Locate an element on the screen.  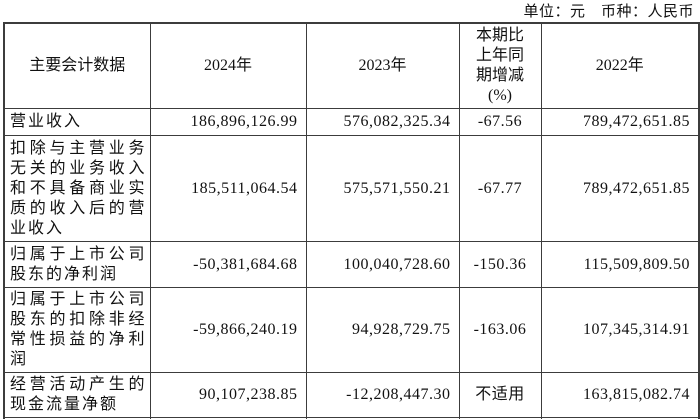
col-header-2024: 2024年 is located at coordinates (228, 65).